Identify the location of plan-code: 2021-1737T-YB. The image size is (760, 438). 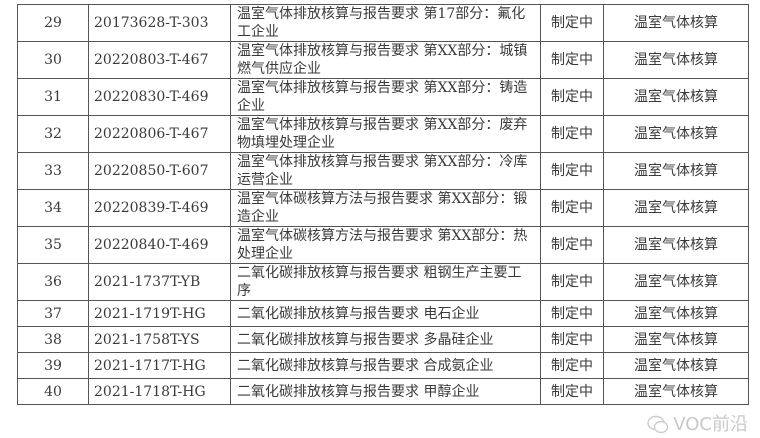
(159, 282).